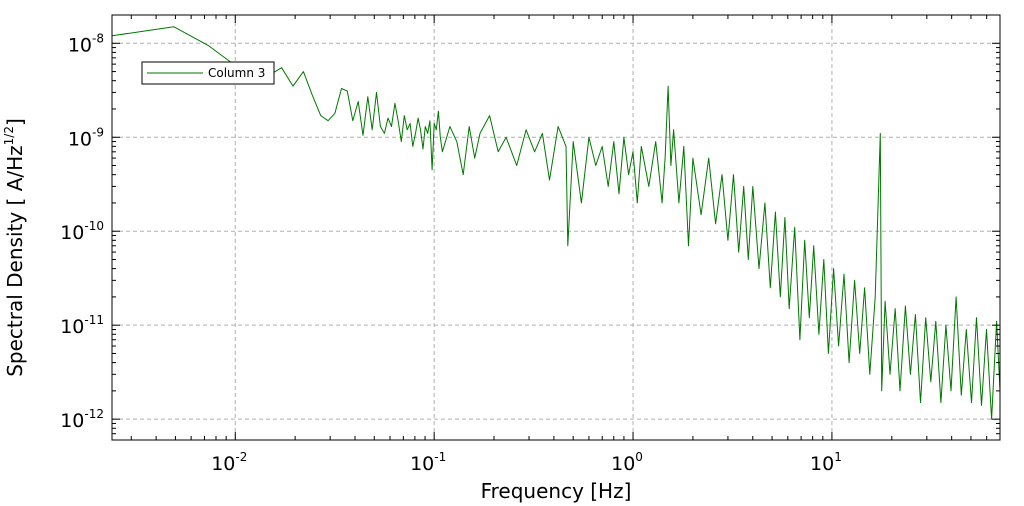  I want to click on x-tick-label: 10⁰, so click(627, 462).